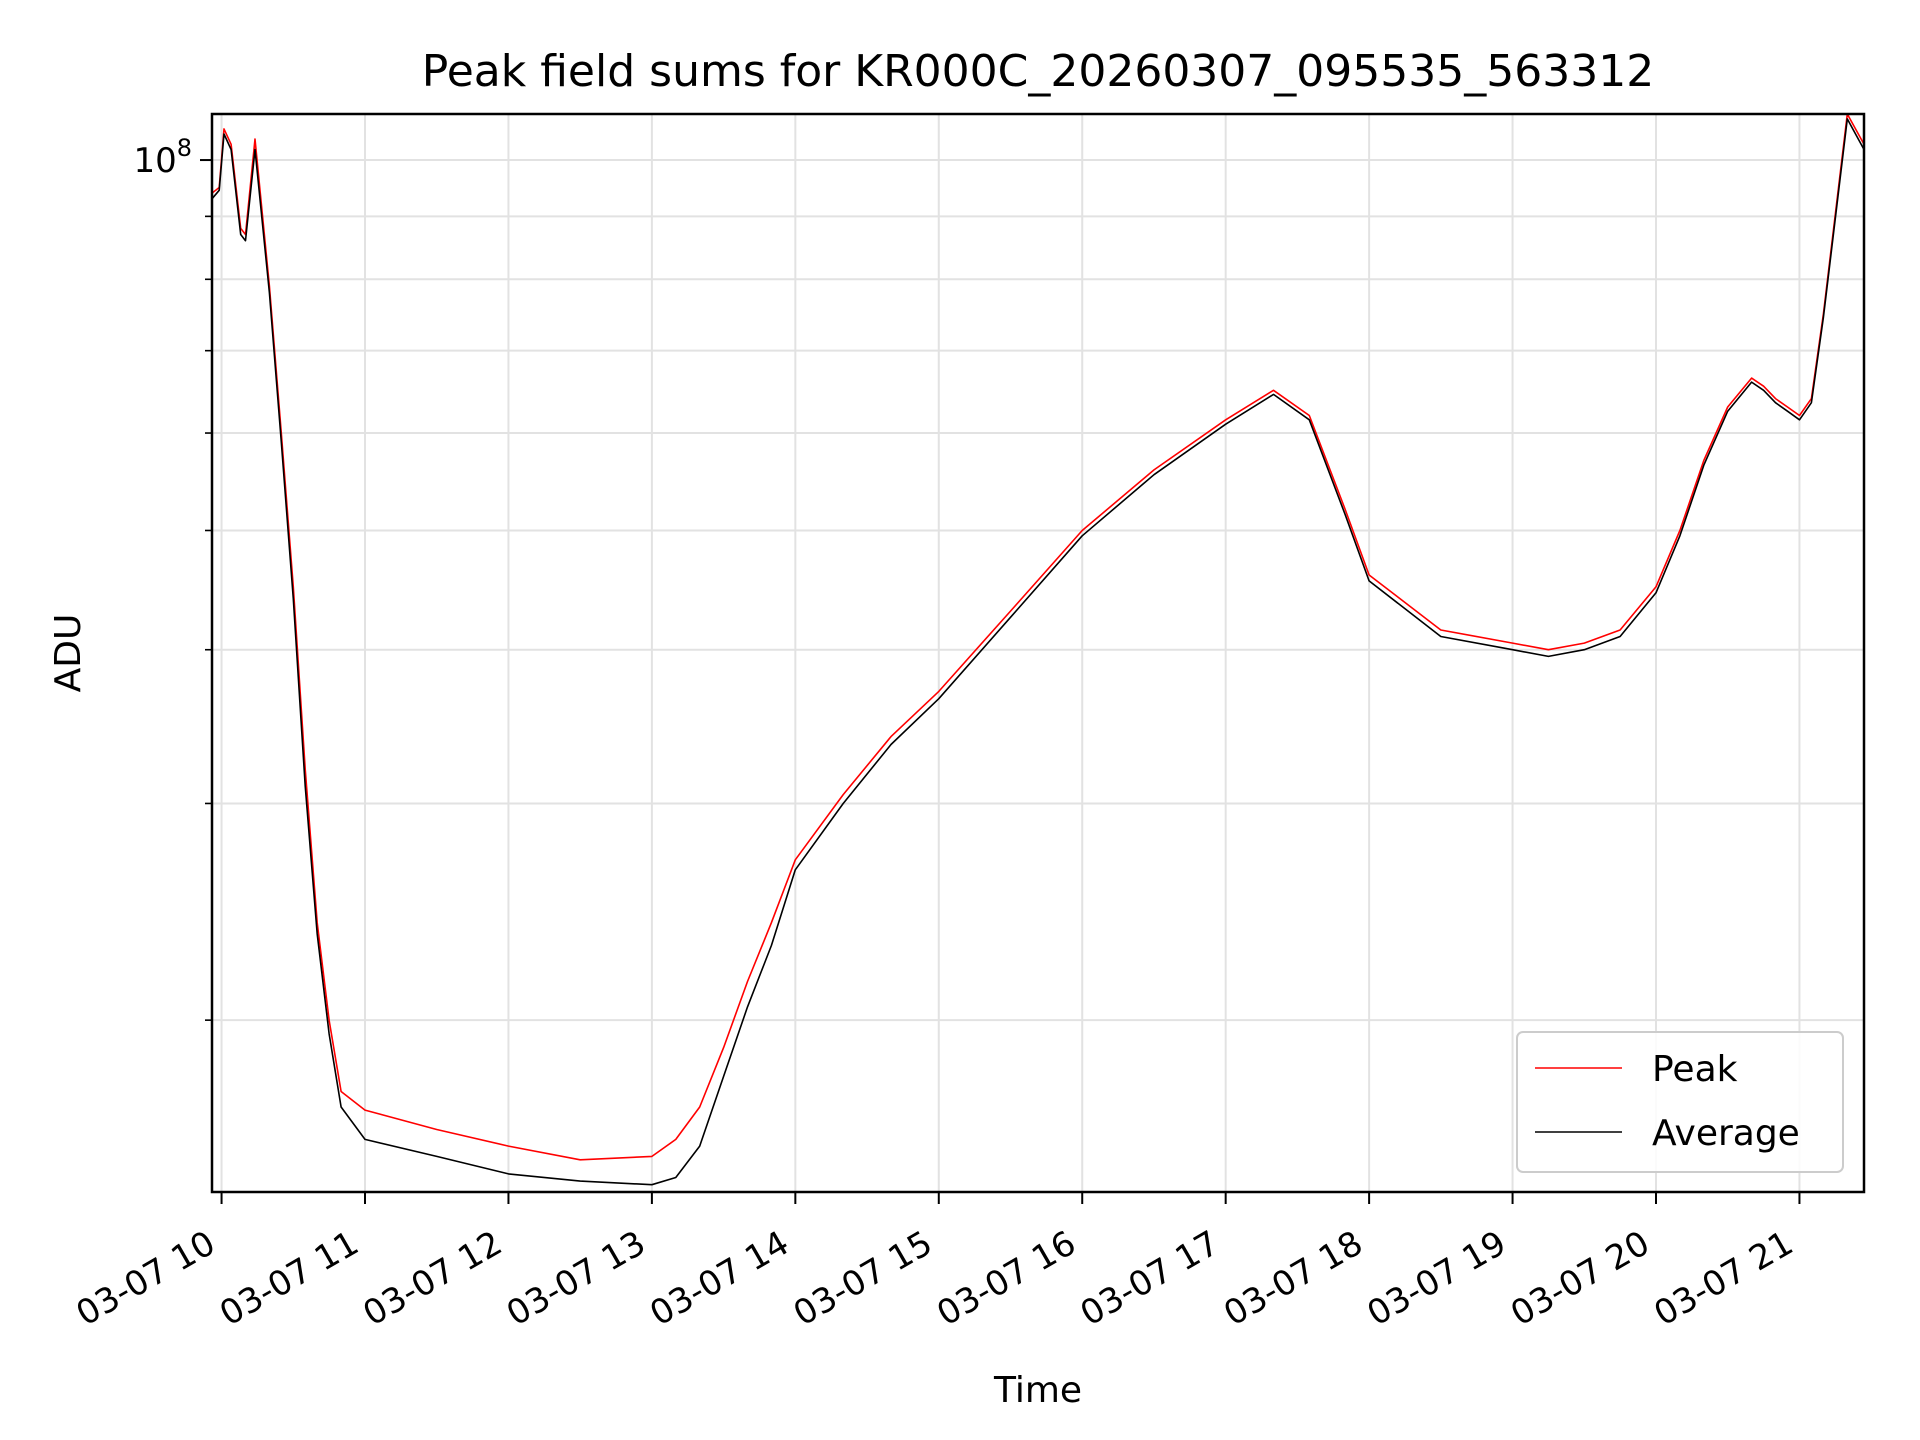 The width and height of the screenshot is (1920, 1440). What do you see at coordinates (162, 157) in the screenshot?
I see `y-tick-label: 108` at bounding box center [162, 157].